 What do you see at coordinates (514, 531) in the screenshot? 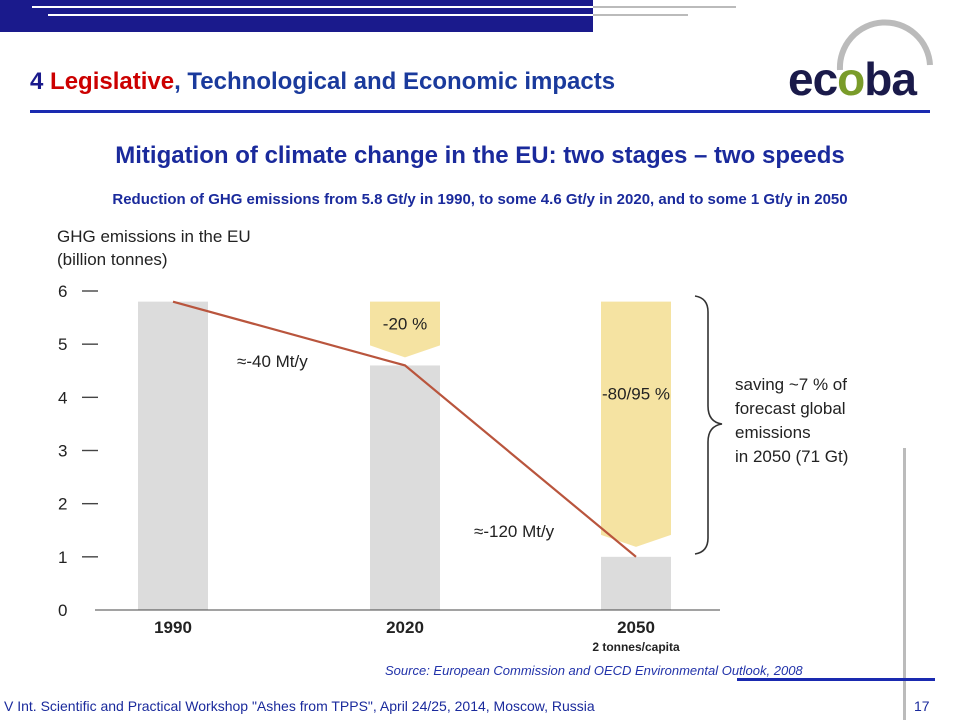
I see `annotation-120: ≈-120 Mt/y` at bounding box center [514, 531].